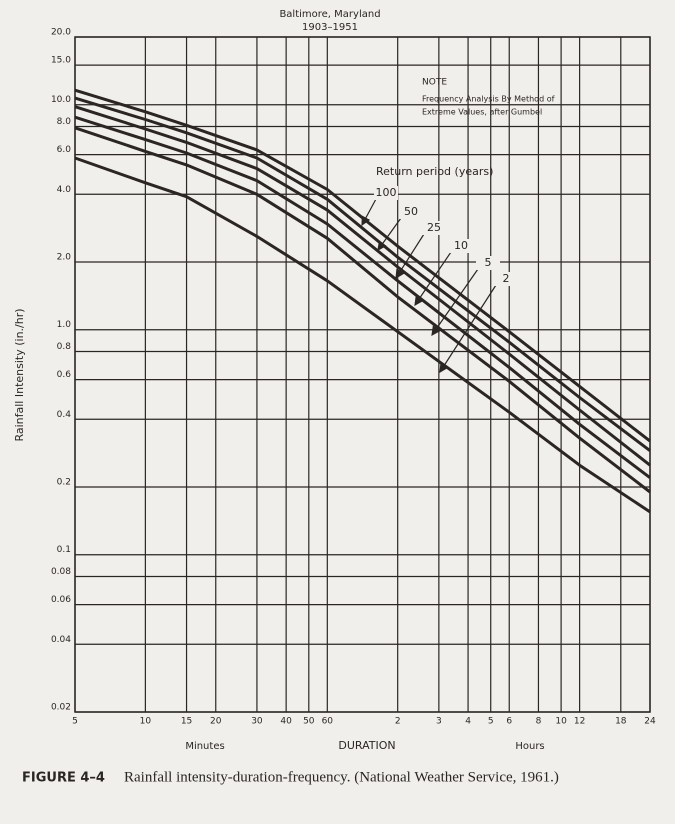 This screenshot has height=824, width=675. I want to click on y-tick-label: 1.0, so click(64, 325).